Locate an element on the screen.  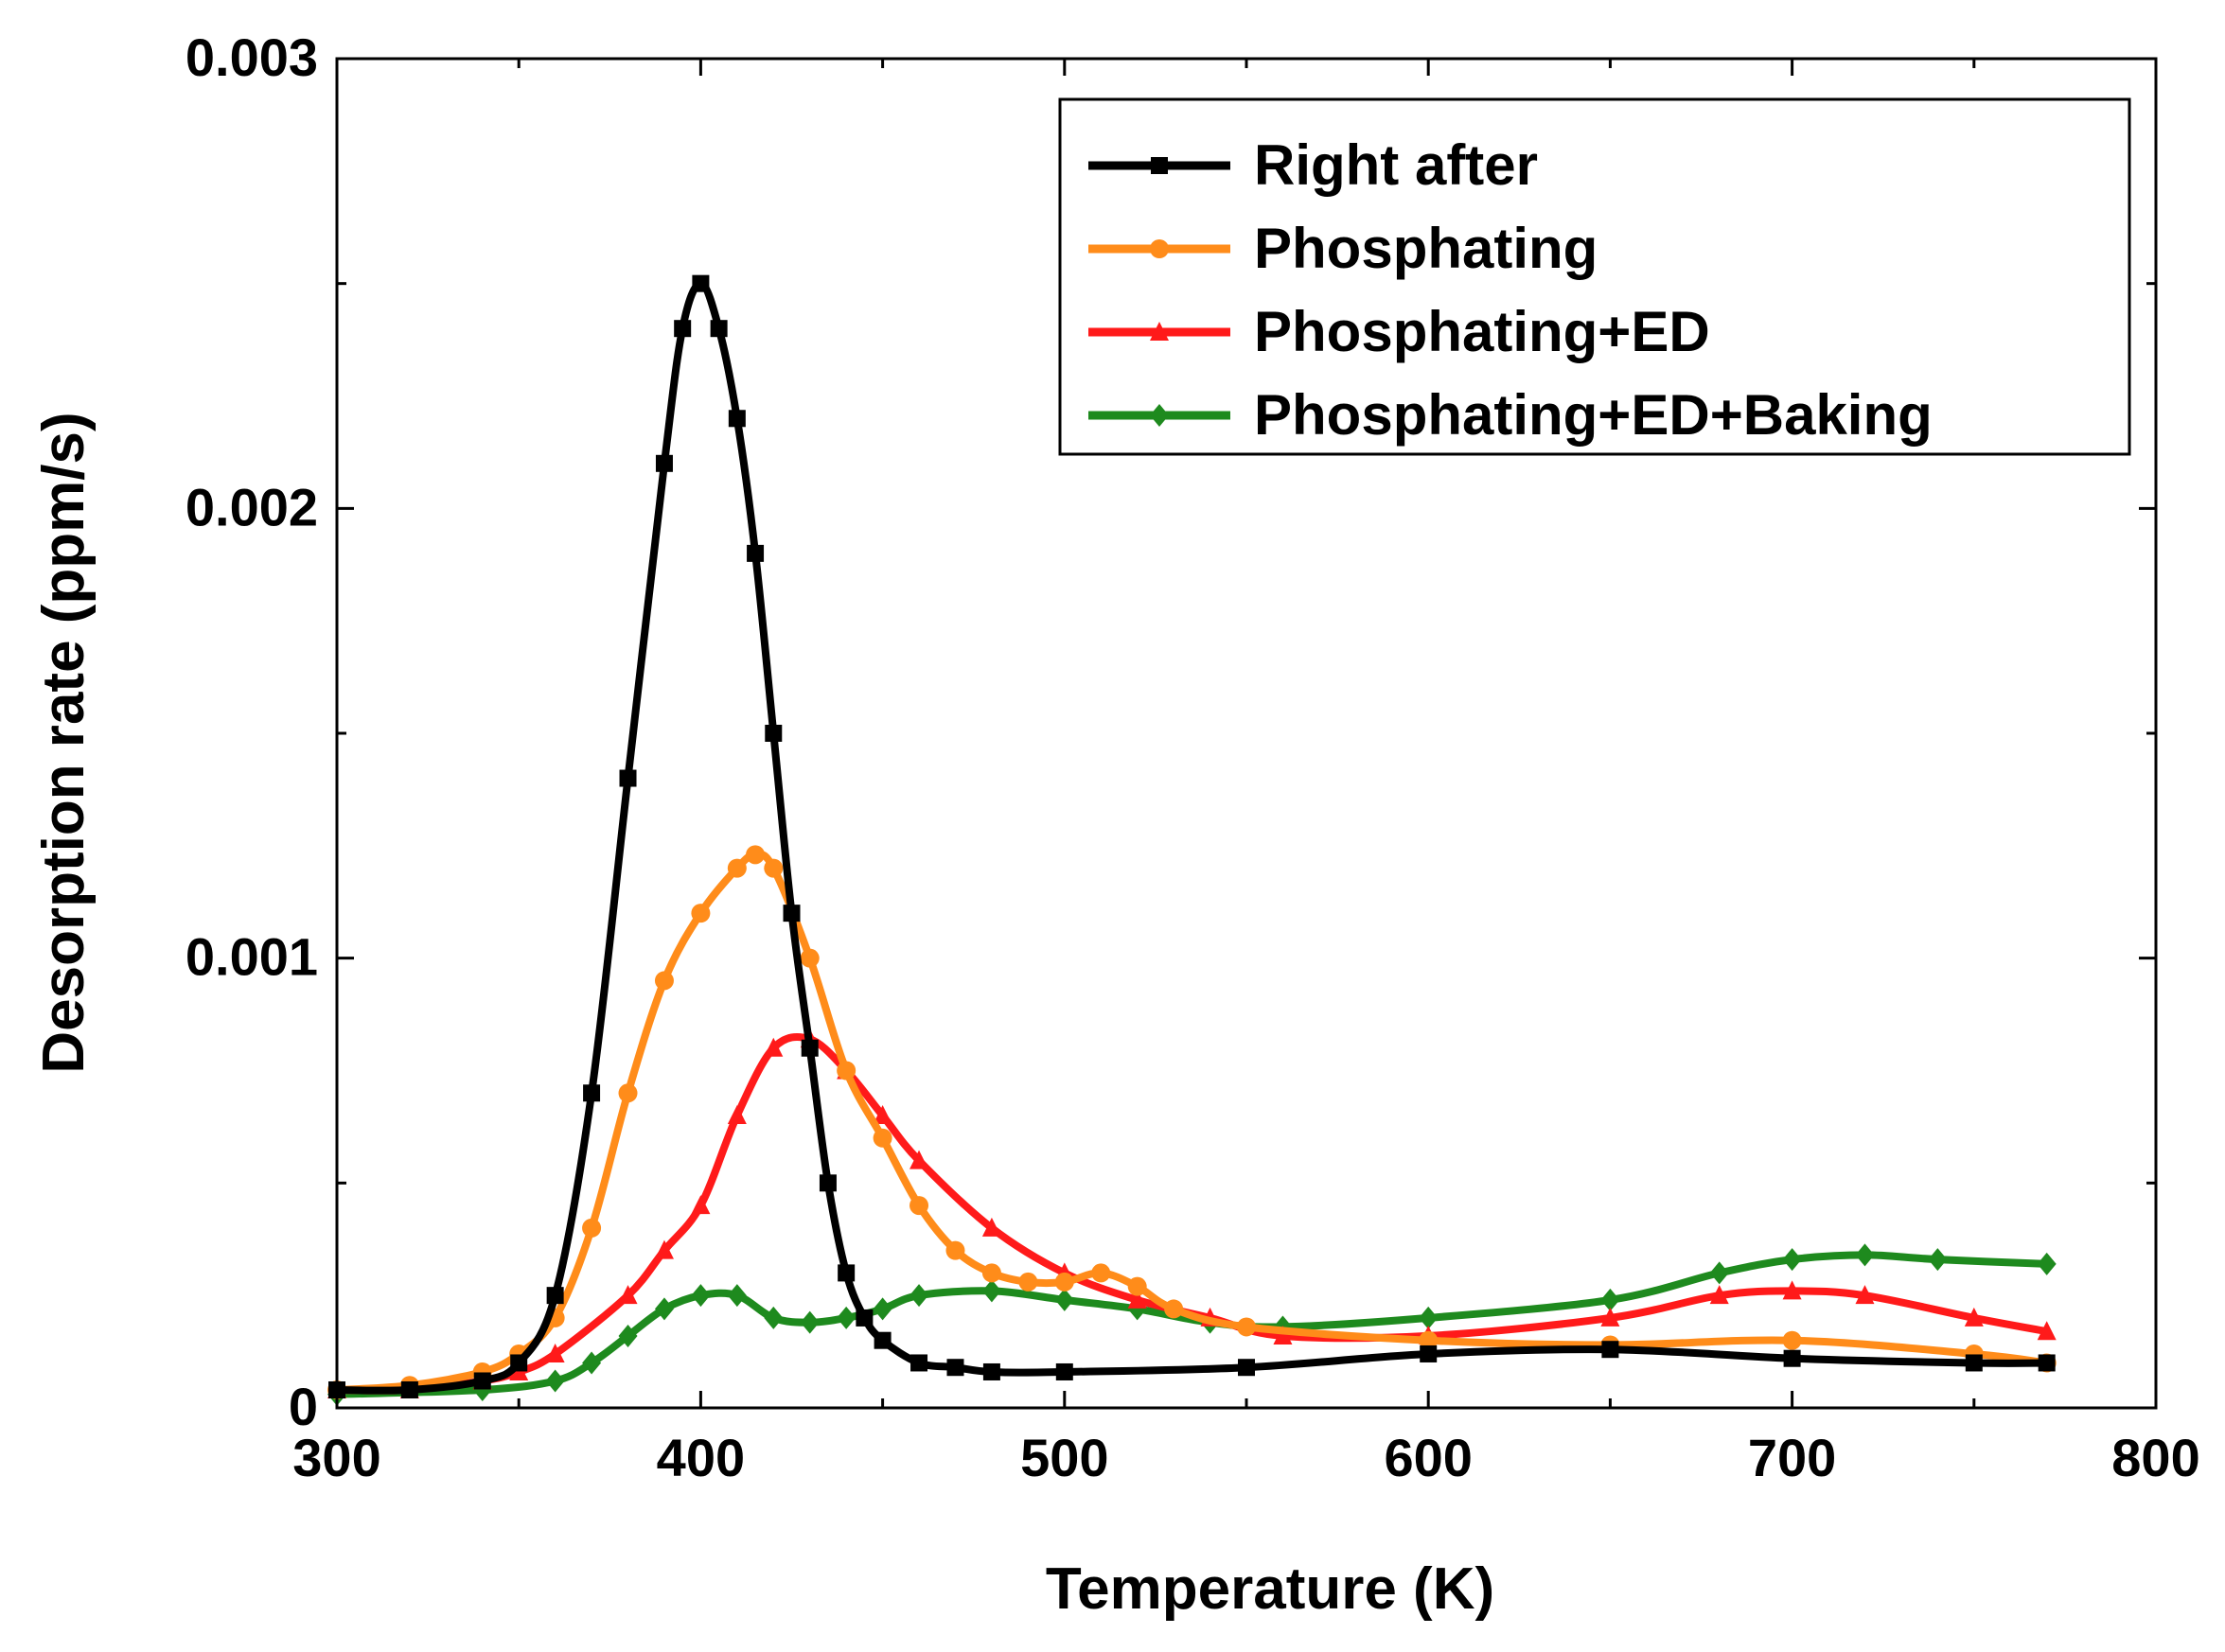
x-tick-label: 800 is located at coordinates (2155, 1457).